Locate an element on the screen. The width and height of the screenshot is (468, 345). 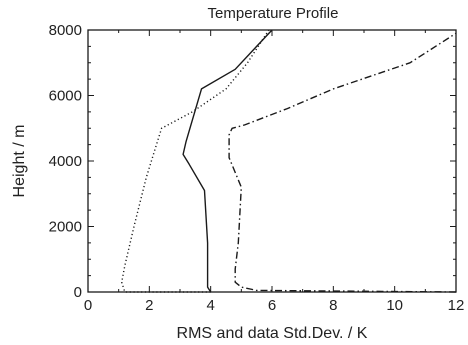
x-tick-label: 0 is located at coordinates (88, 305).